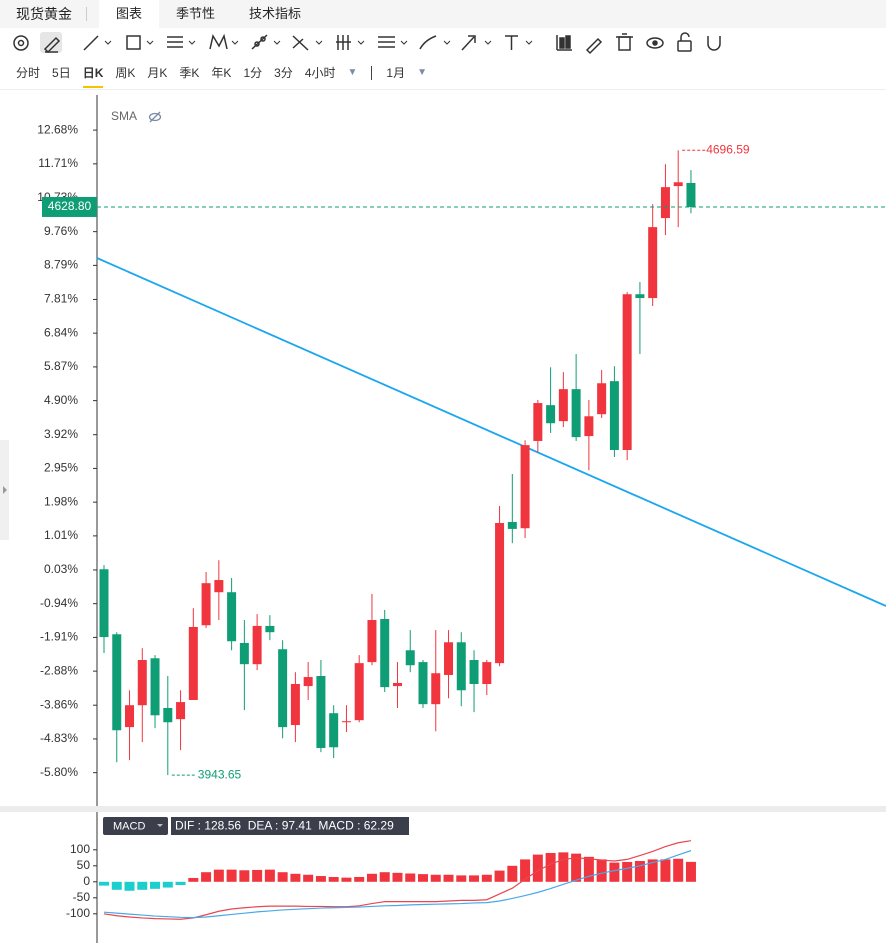 This screenshot has width=886, height=943. Describe the element at coordinates (519, 42) in the screenshot. I see `tool-text` at that location.